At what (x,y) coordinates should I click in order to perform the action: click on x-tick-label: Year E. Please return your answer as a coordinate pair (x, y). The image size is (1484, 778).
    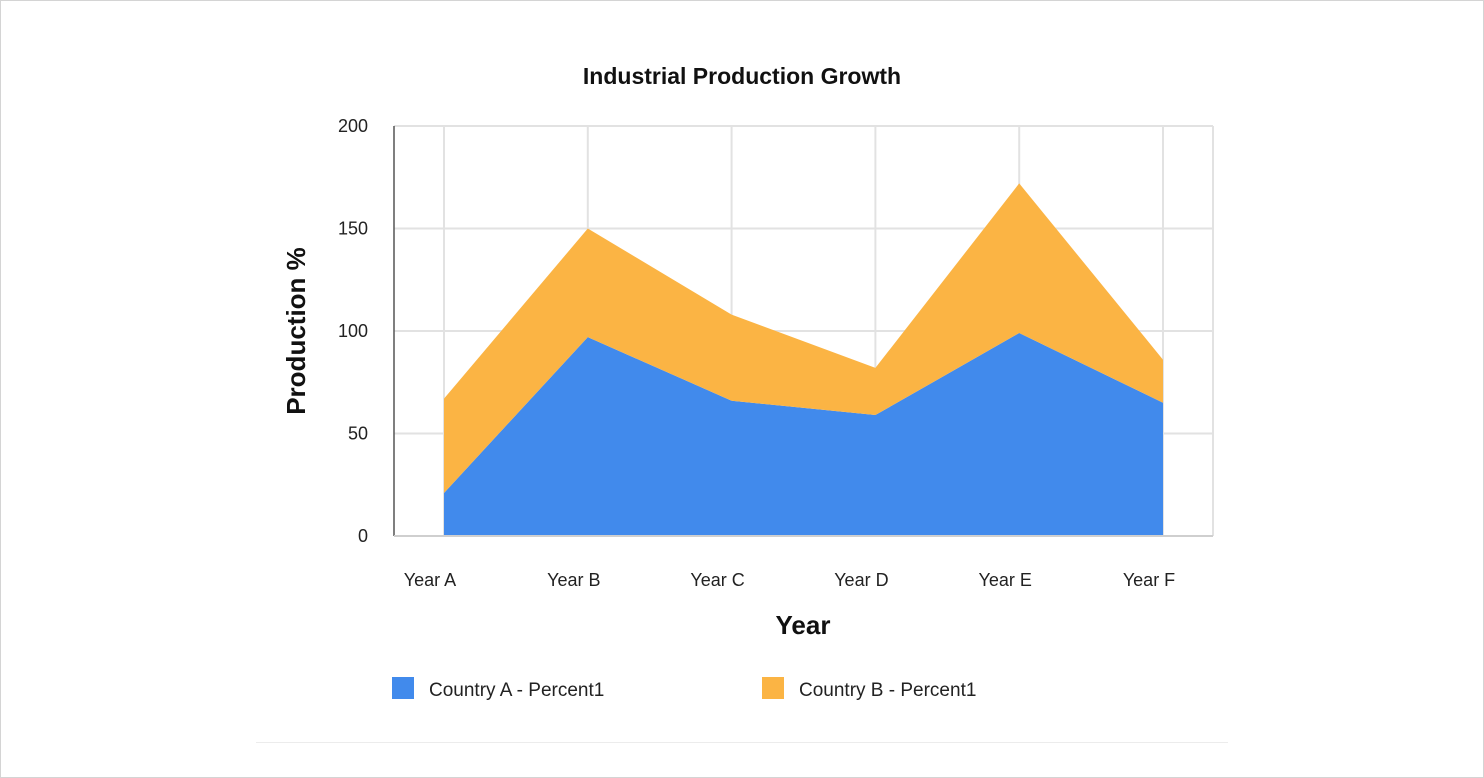
    Looking at the image, I should click on (1005, 580).